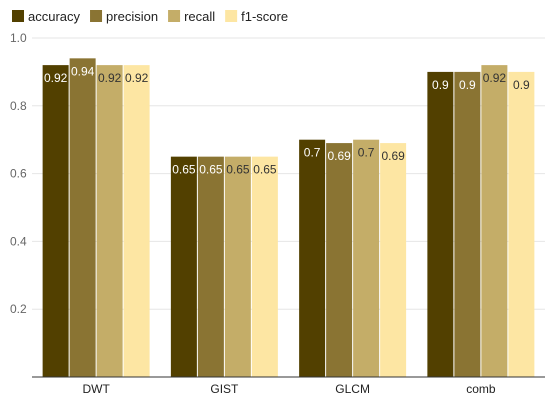  What do you see at coordinates (109, 221) in the screenshot?
I see `bar-recall-DWT` at bounding box center [109, 221].